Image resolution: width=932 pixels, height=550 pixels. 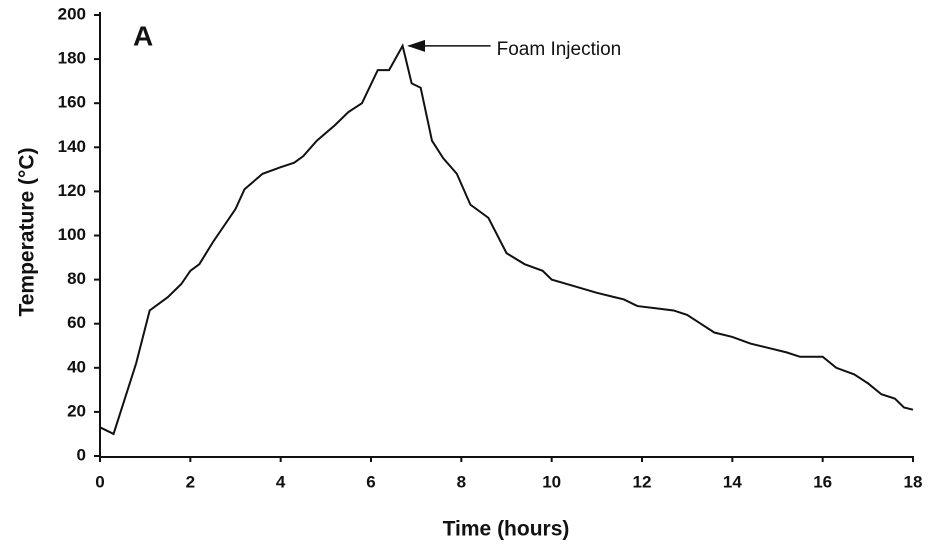 I want to click on x-axis-label: Time (hours), so click(x=506, y=529).